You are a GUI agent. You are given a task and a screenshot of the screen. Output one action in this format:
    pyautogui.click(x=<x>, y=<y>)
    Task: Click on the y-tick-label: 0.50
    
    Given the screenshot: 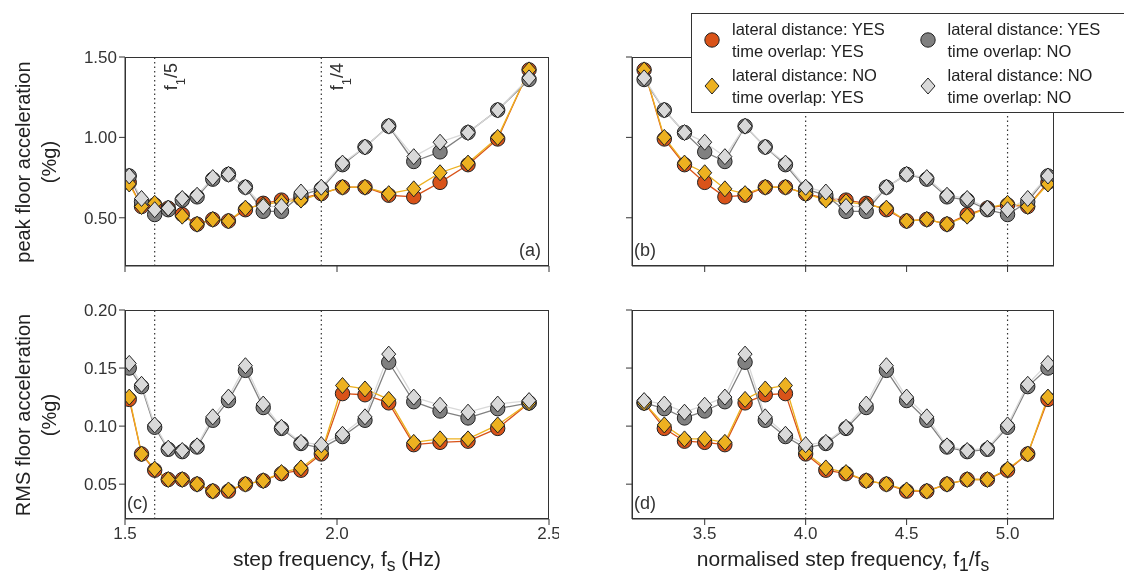 What is the action you would take?
    pyautogui.click(x=100, y=218)
    